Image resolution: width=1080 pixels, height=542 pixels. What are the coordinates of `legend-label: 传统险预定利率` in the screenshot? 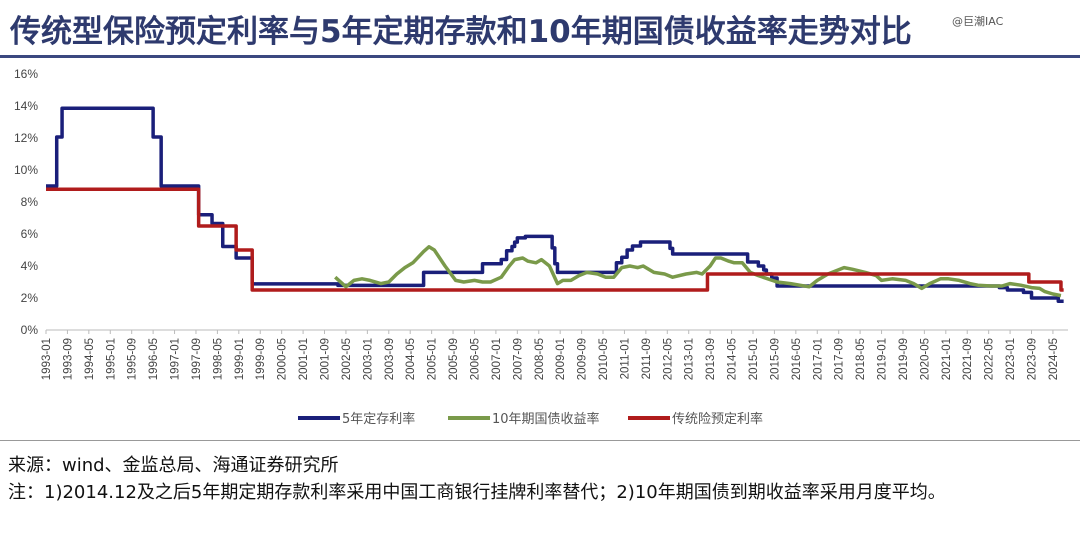 It's located at (717, 419).